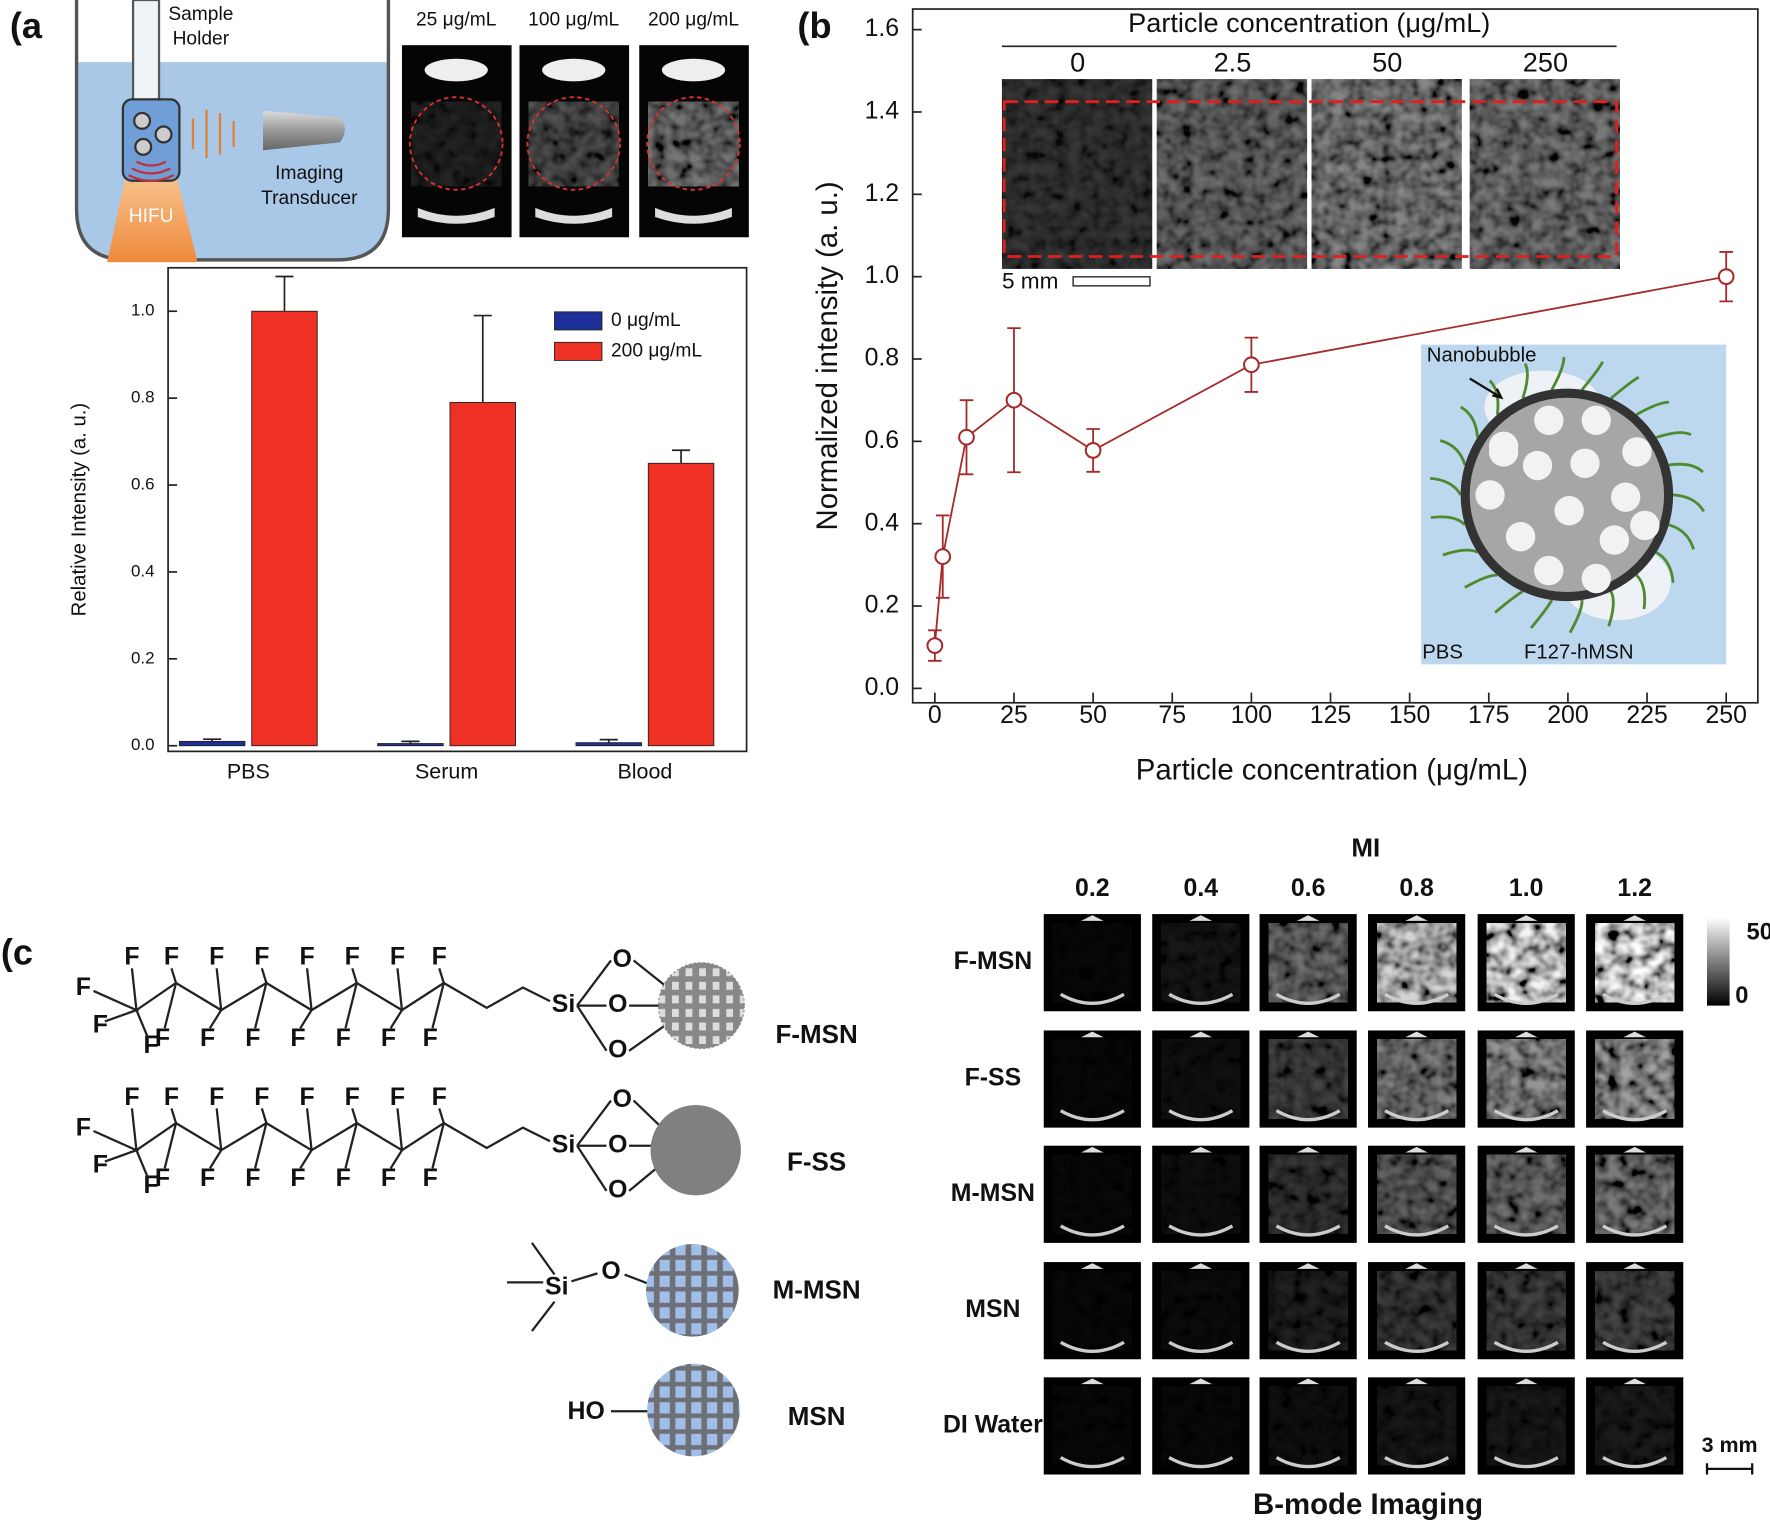  I want to click on y-tick-label: 0.0, so click(143, 744).